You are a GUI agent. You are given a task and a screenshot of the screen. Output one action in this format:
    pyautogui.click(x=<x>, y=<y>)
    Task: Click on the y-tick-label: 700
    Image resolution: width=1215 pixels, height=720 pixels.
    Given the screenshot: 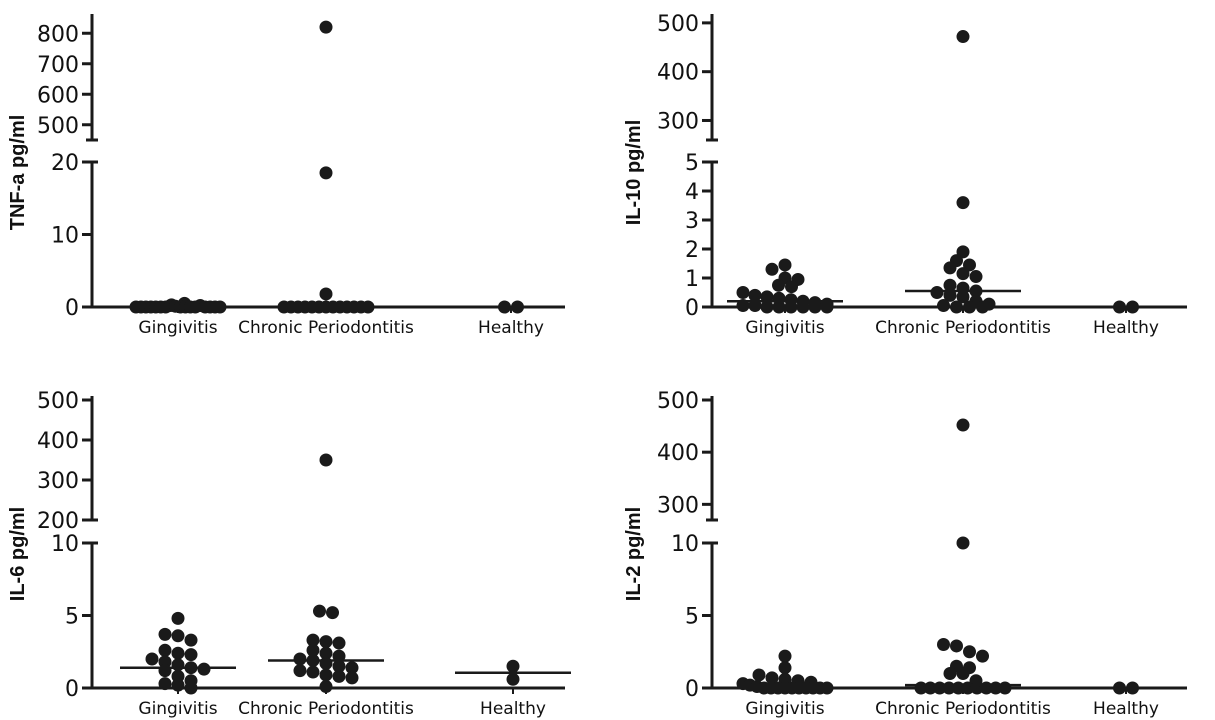 What is the action you would take?
    pyautogui.click(x=58, y=65)
    